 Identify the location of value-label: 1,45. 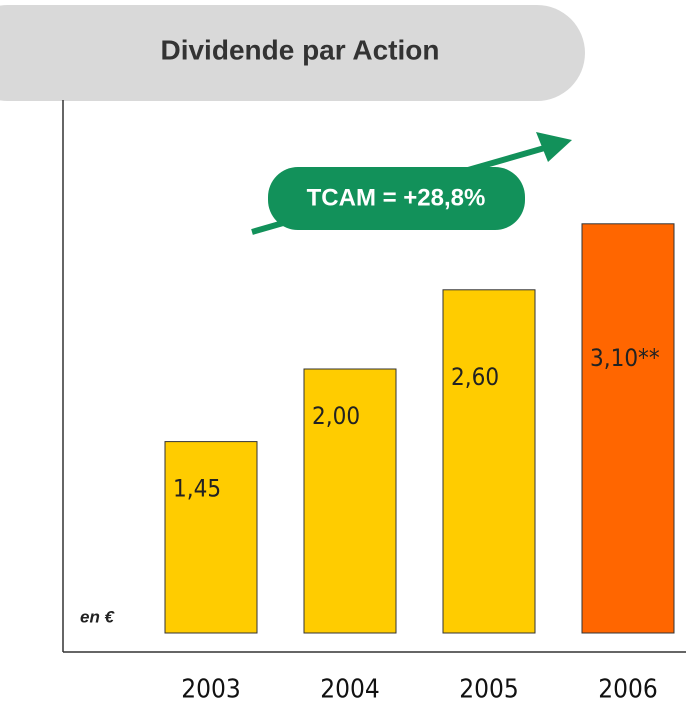
(197, 489).